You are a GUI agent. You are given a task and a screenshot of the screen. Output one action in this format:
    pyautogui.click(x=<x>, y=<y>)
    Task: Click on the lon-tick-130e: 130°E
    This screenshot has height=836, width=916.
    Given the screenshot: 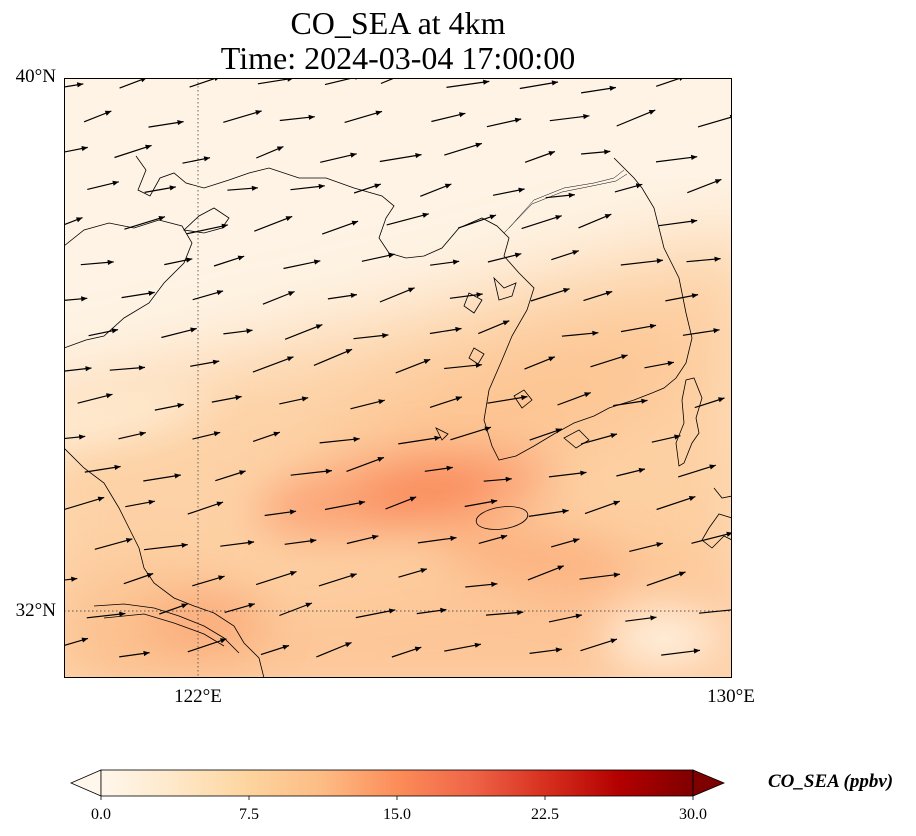 What is the action you would take?
    pyautogui.click(x=731, y=696)
    